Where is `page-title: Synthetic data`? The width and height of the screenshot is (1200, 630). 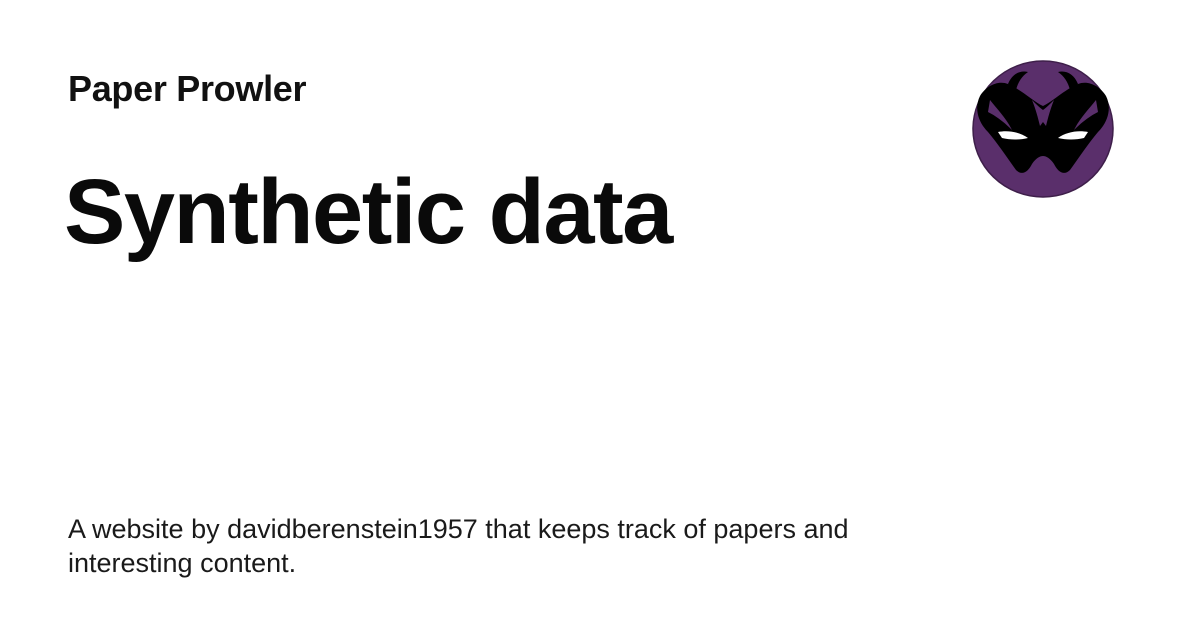 page-title: Synthetic data is located at coordinates (368, 212).